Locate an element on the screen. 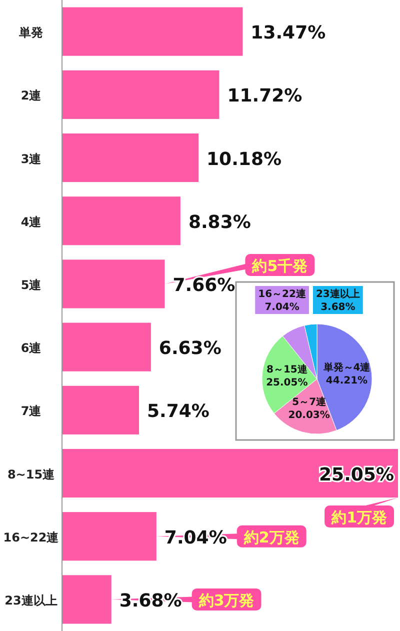  y-tick-label: 7連 is located at coordinates (31, 411).